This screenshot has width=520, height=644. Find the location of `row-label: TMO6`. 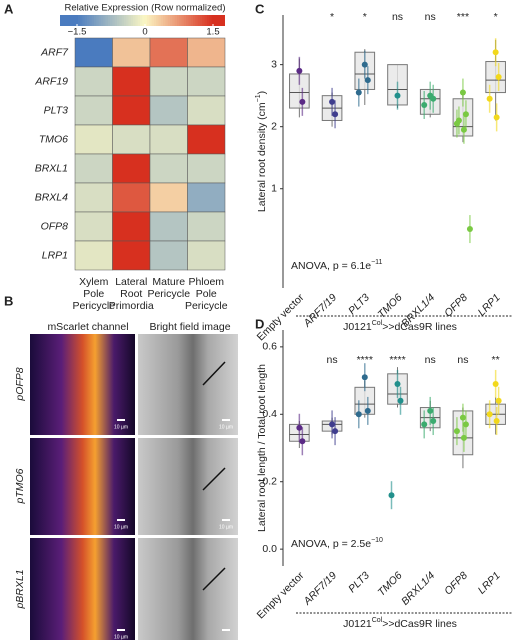

row-label: TMO6 is located at coordinates (53, 139).